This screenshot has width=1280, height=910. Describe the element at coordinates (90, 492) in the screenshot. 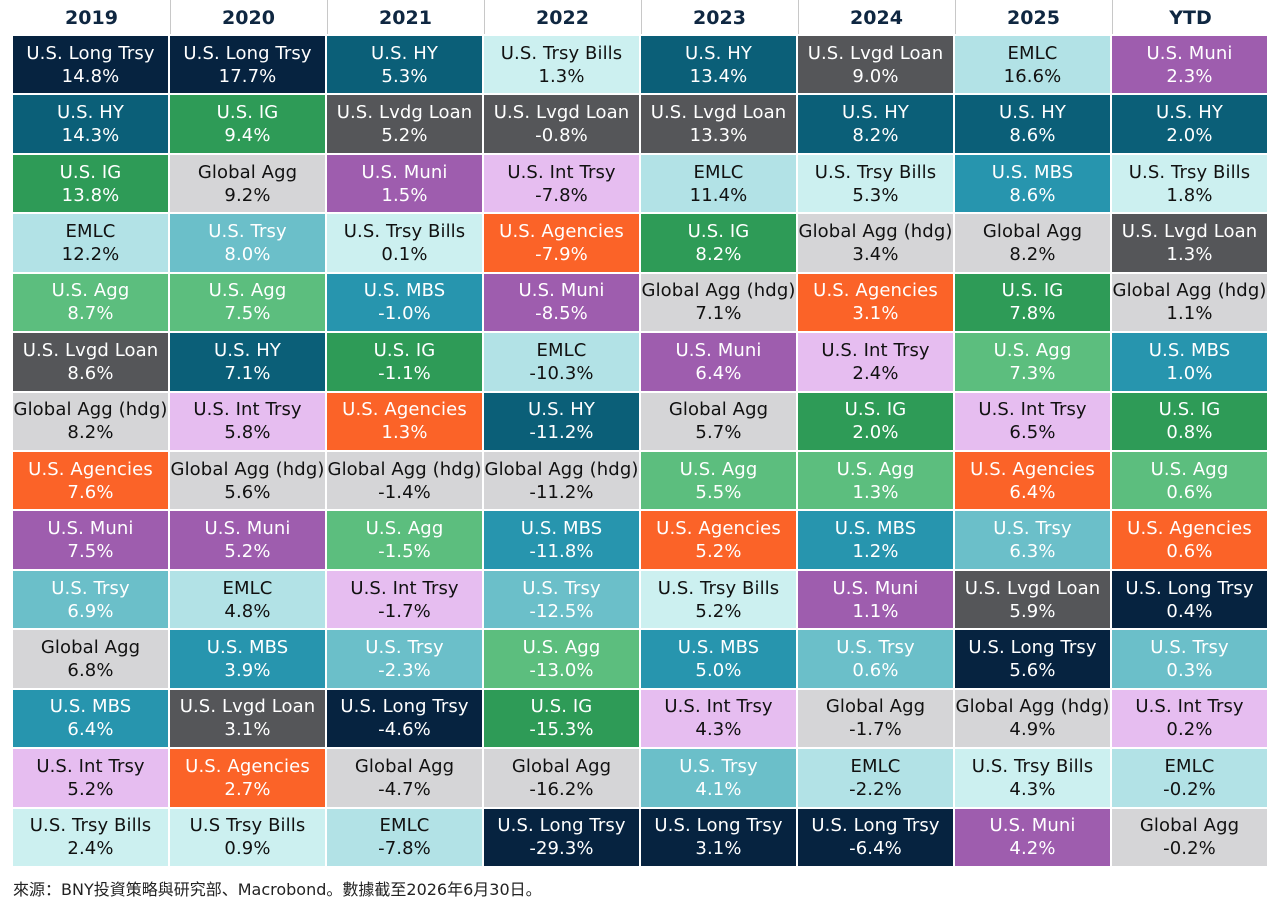

I see `return-value: 7.6%` at that location.